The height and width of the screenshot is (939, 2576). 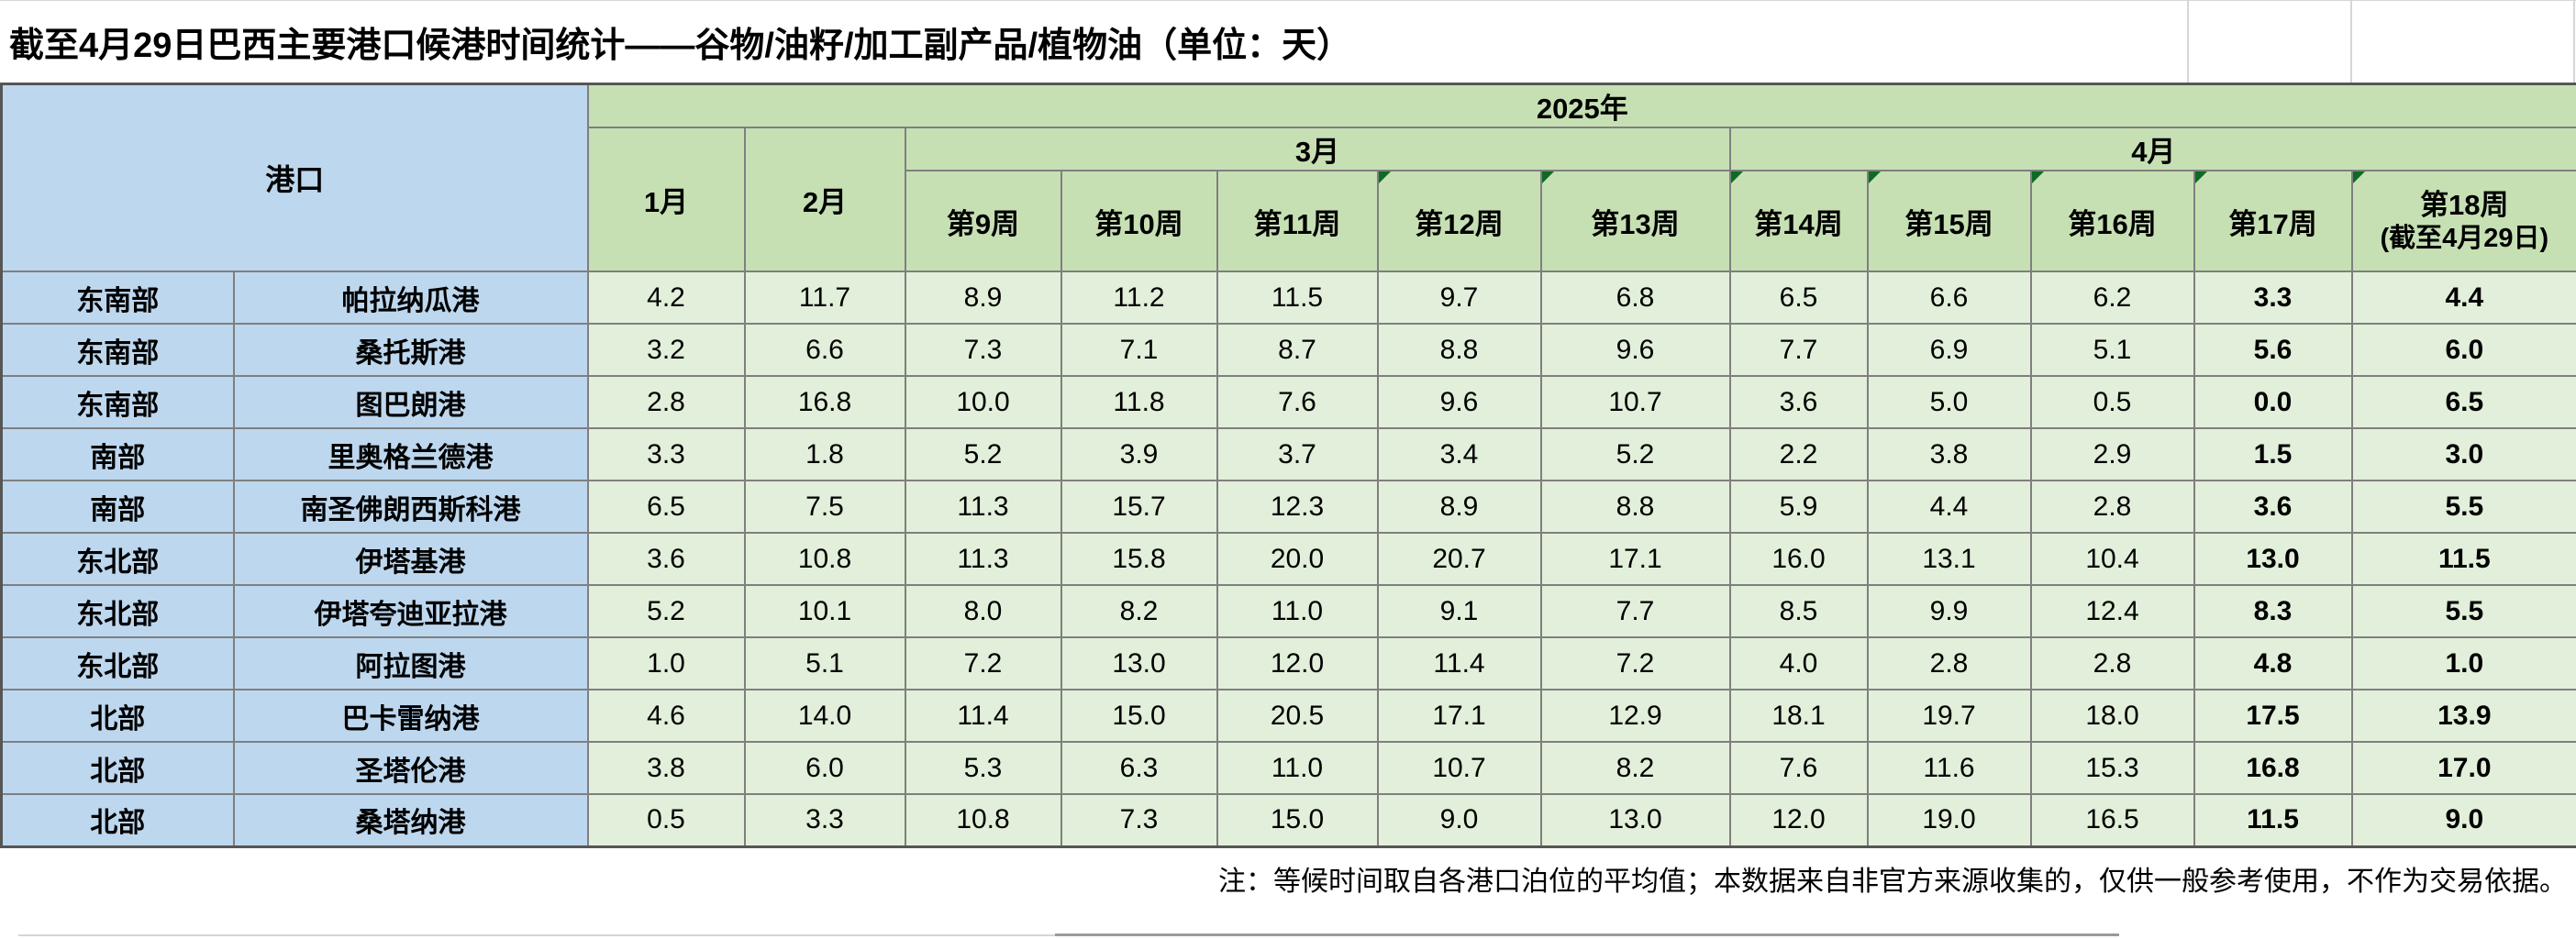 I want to click on value-cell: 10.0, so click(x=983, y=402).